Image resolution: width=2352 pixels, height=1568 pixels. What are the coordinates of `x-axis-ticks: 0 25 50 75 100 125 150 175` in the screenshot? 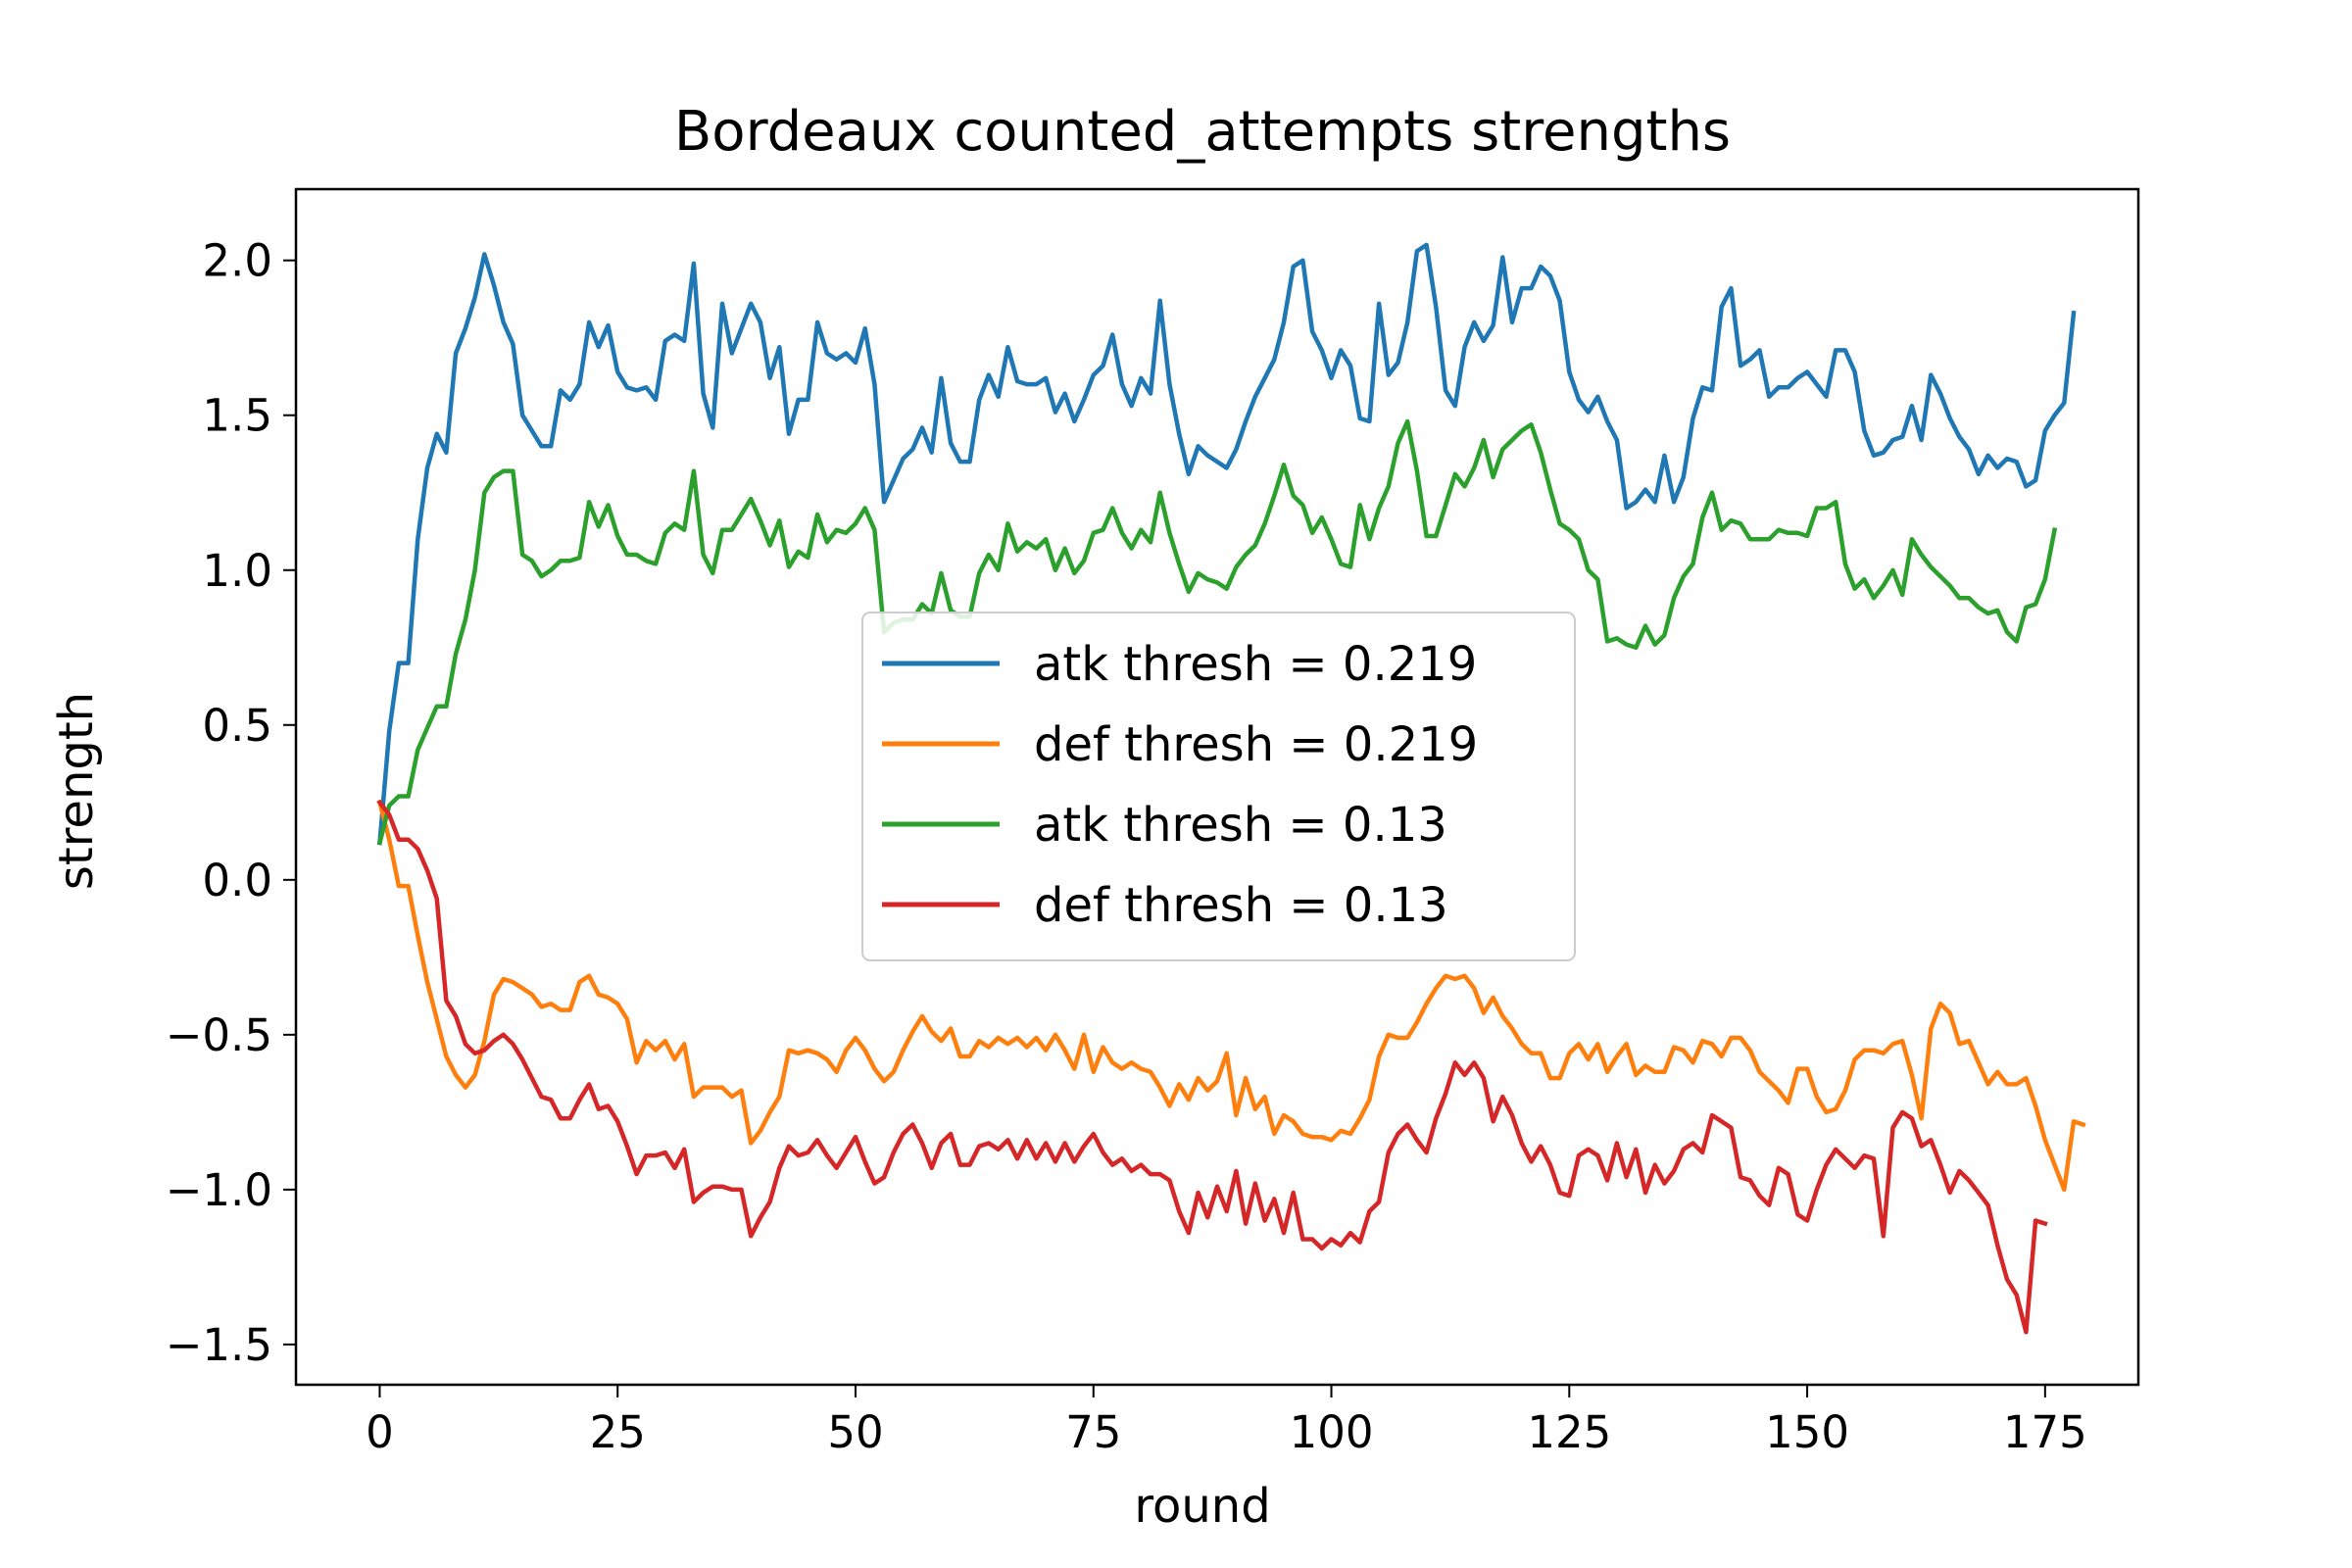 It's located at (1226, 1421).